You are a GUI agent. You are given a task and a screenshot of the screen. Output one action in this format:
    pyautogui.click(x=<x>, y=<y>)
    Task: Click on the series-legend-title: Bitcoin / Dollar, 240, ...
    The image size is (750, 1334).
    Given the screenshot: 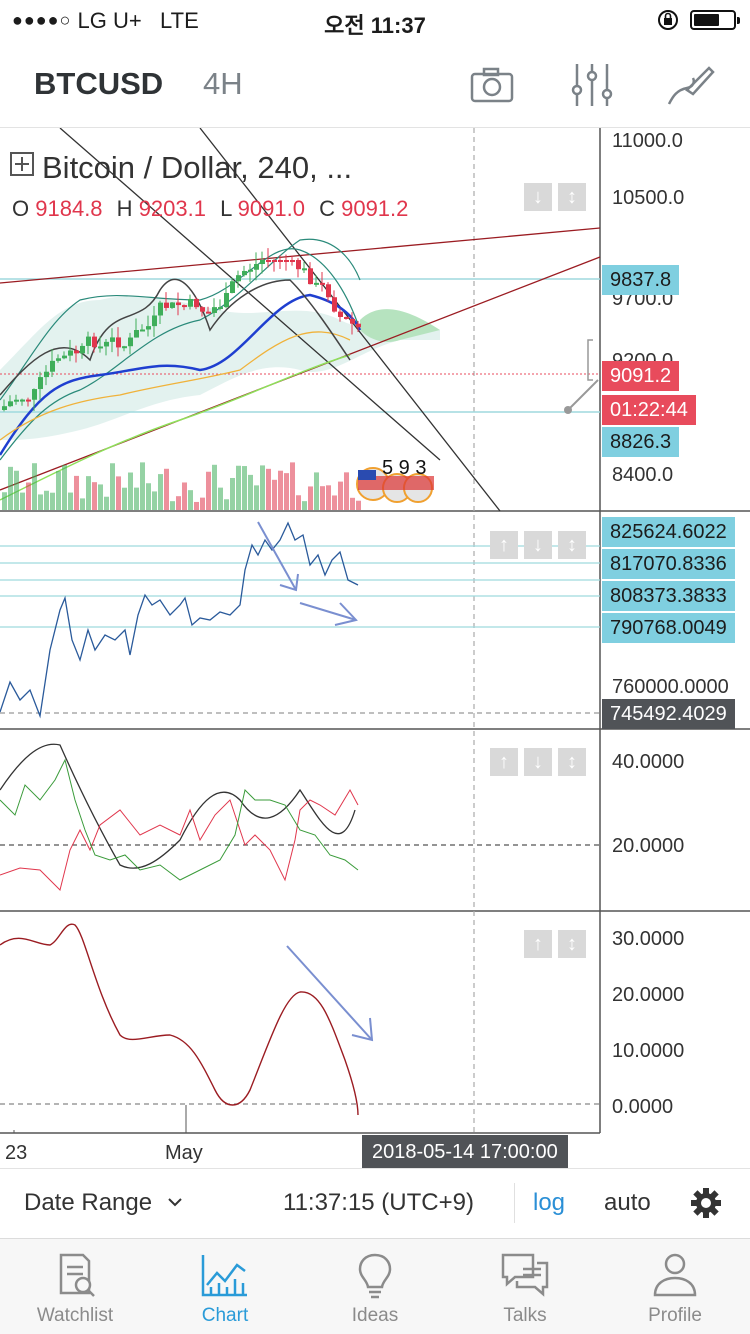 What is the action you would take?
    pyautogui.click(x=181, y=168)
    